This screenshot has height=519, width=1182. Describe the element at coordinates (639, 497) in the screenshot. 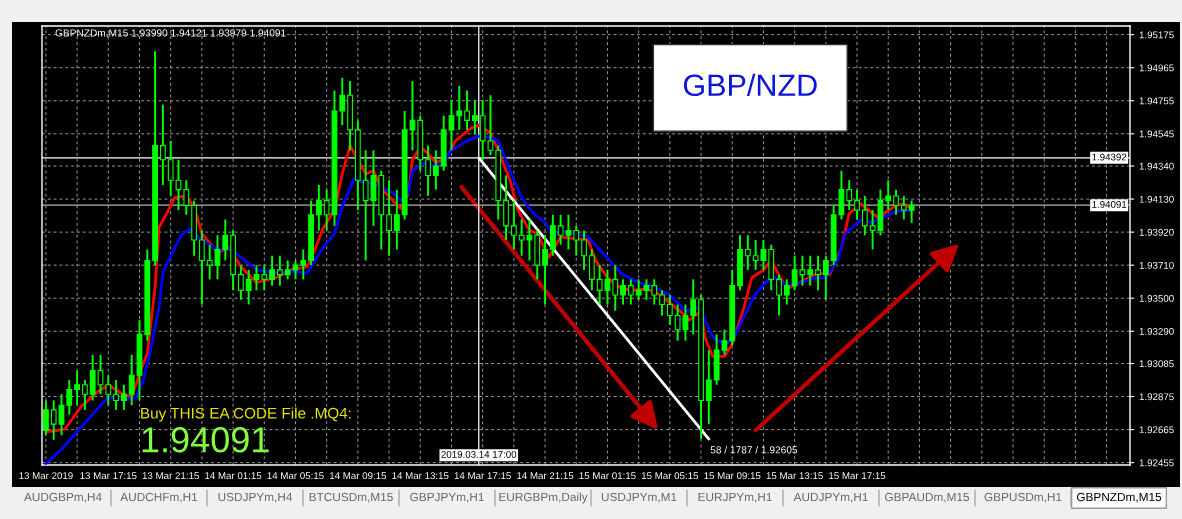

I see `text: USDJPYm,M1` at that location.